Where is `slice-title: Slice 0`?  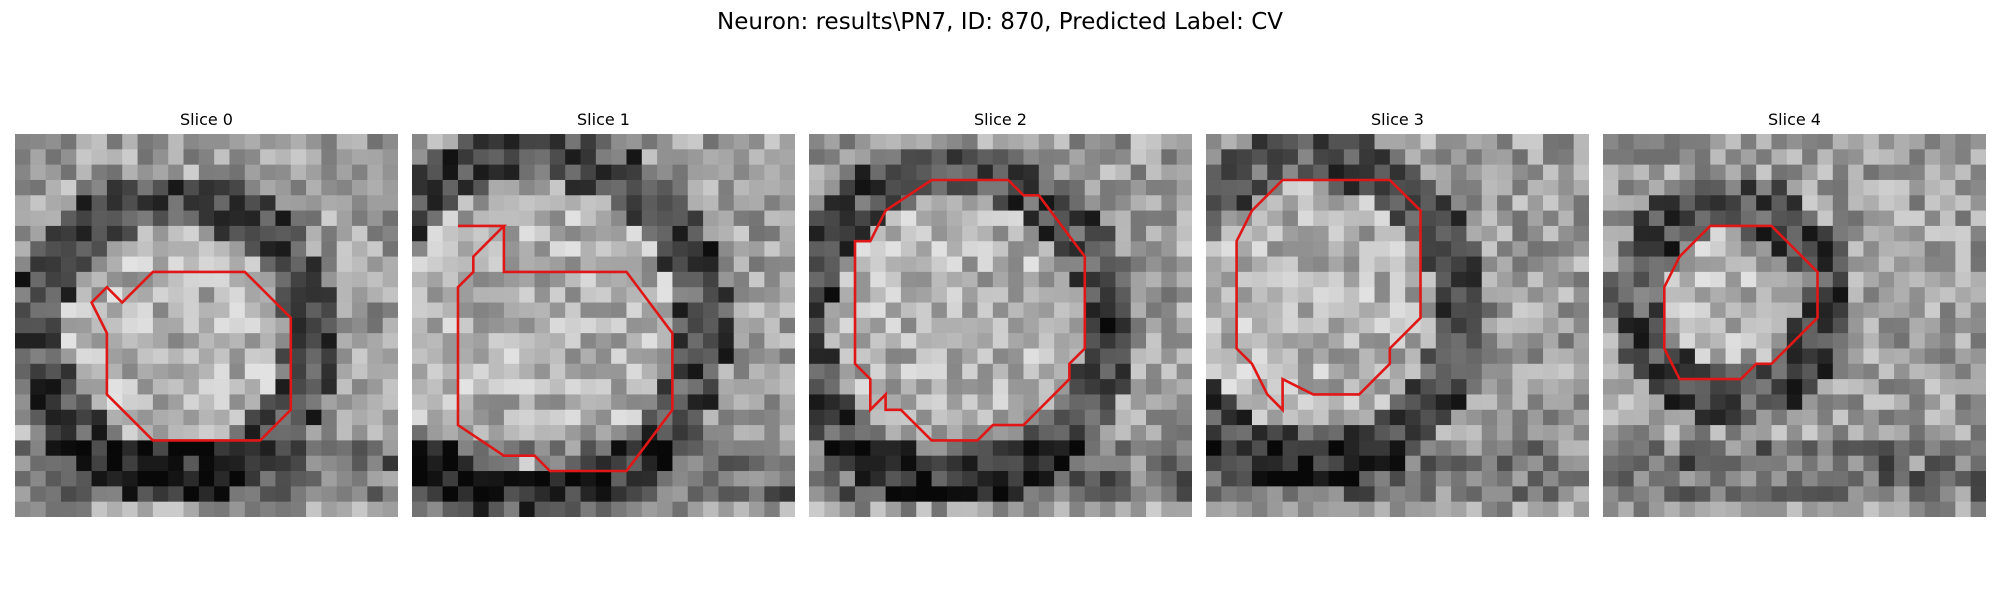
slice-title: Slice 0 is located at coordinates (206, 119).